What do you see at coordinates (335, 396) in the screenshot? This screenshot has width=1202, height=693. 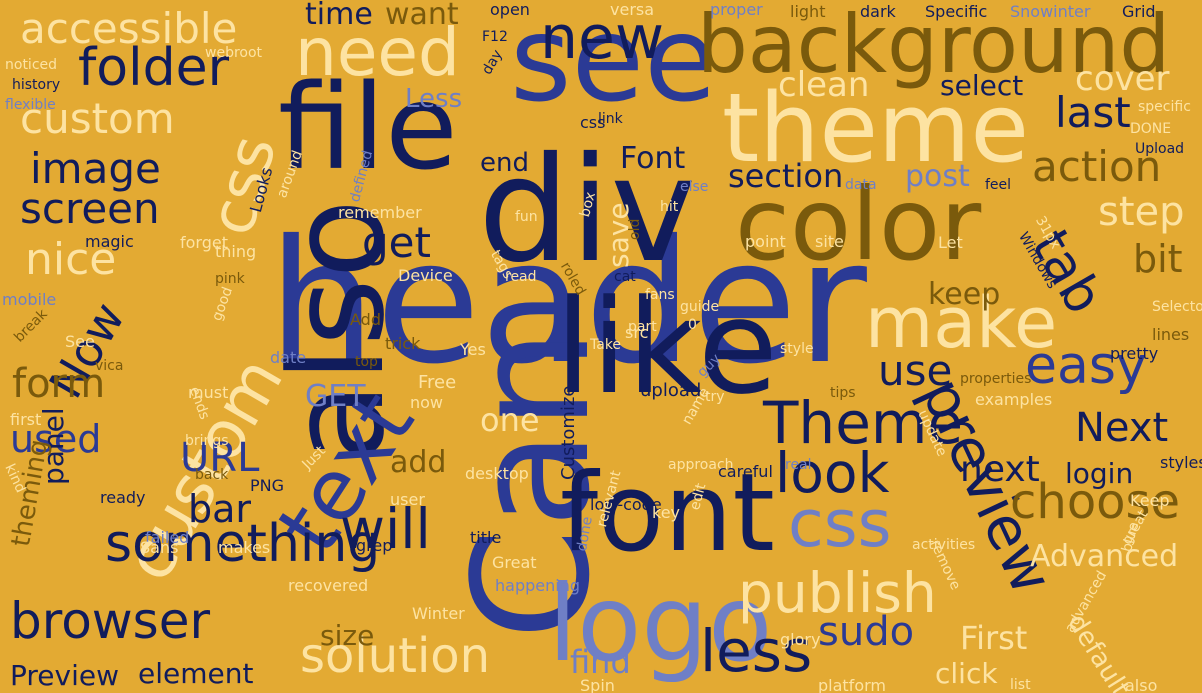 I see `cloud-word: GET` at bounding box center [335, 396].